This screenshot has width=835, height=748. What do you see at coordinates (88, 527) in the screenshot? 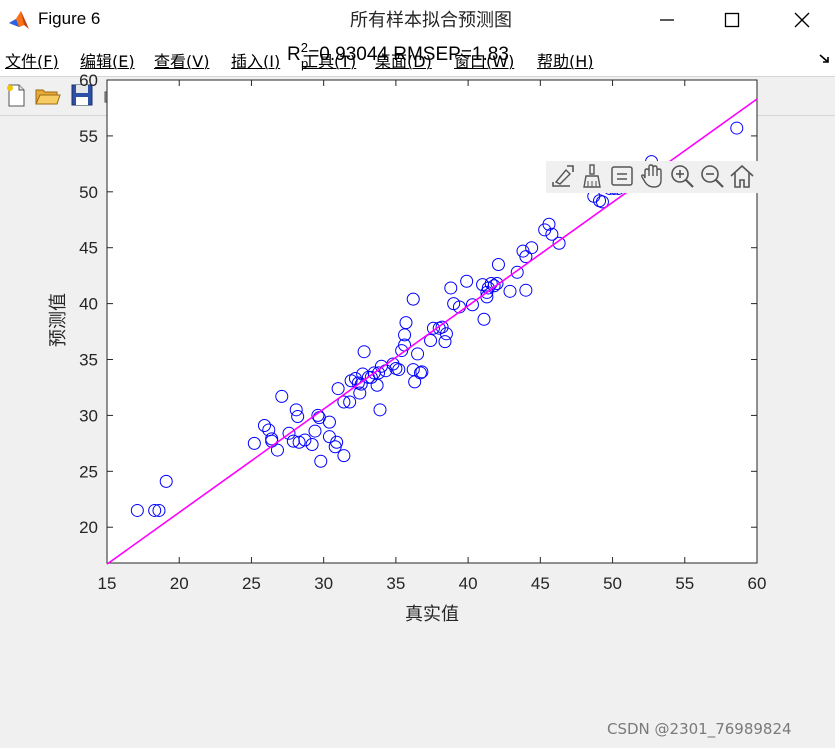
I see `y-tick-label: 20` at bounding box center [88, 527].